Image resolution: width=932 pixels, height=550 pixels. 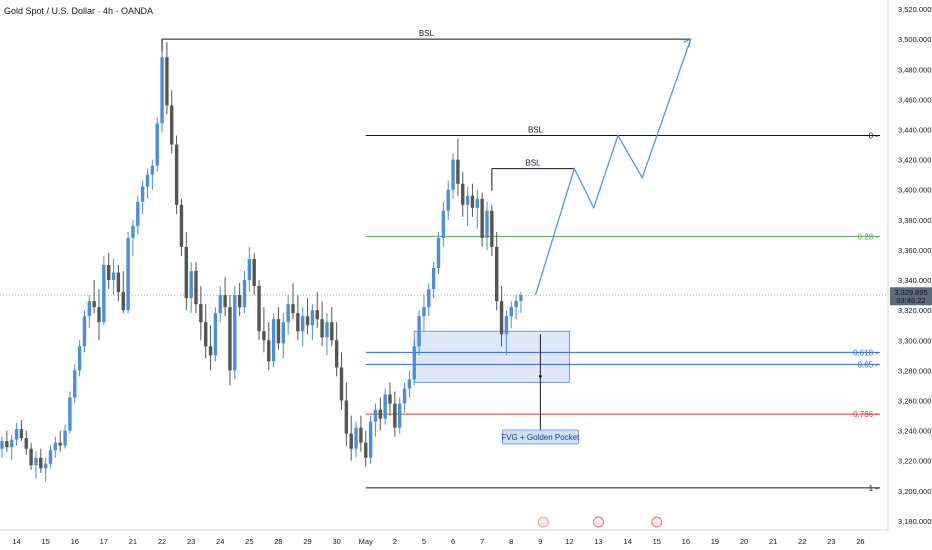 What do you see at coordinates (874, 136) in the screenshot?
I see `fib-level-label: 0 -` at bounding box center [874, 136].